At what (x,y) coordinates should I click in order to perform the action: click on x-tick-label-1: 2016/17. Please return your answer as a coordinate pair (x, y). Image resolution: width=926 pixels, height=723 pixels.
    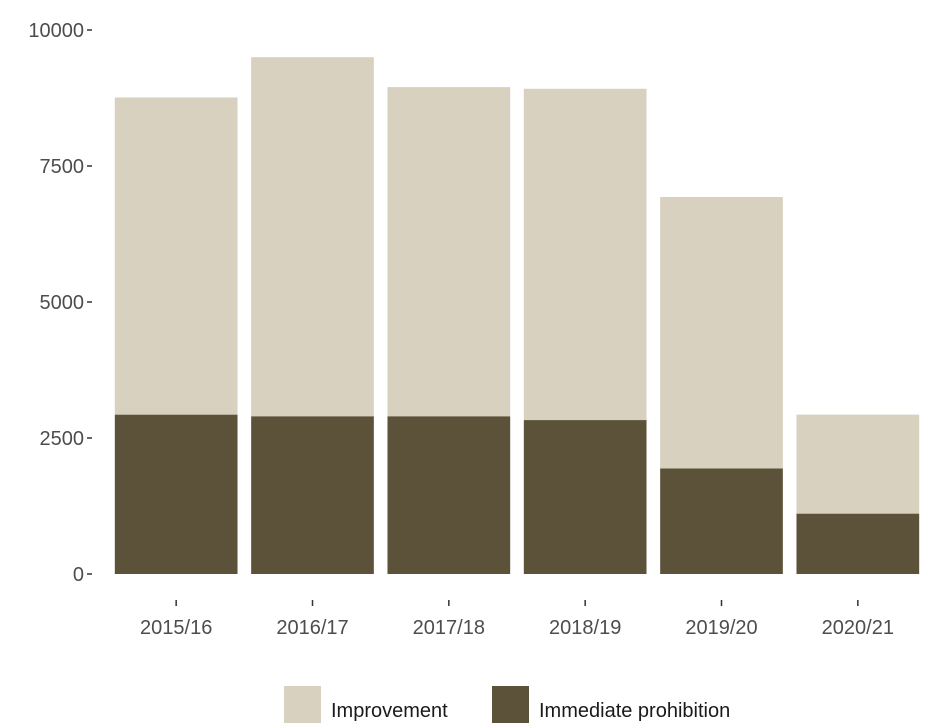
    Looking at the image, I should click on (312, 628).